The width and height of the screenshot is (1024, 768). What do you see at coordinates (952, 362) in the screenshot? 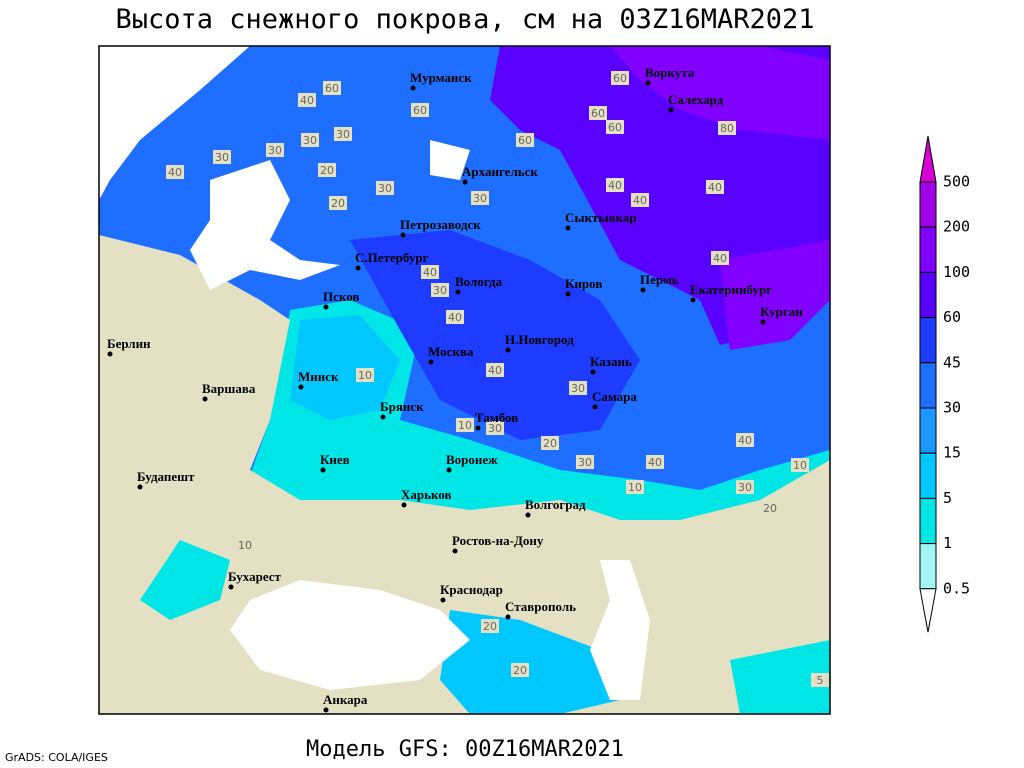
I see `legend-label: 45` at bounding box center [952, 362].